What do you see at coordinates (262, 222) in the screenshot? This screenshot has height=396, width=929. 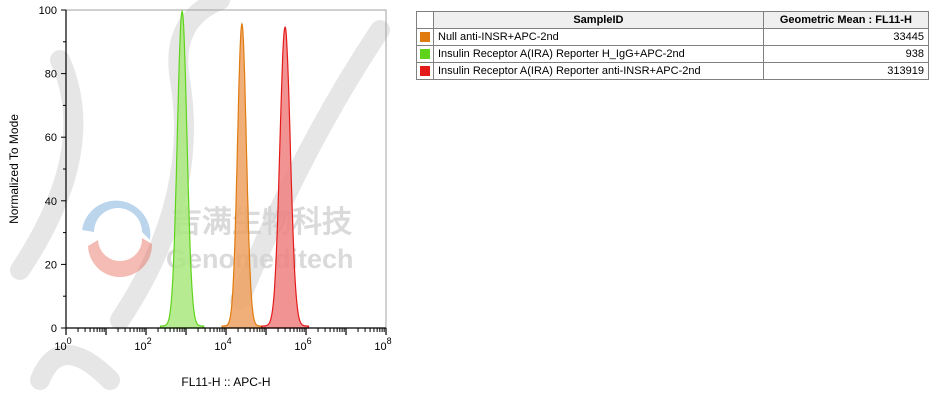 I see `watermark-cn: 吉满生物科技` at bounding box center [262, 222].